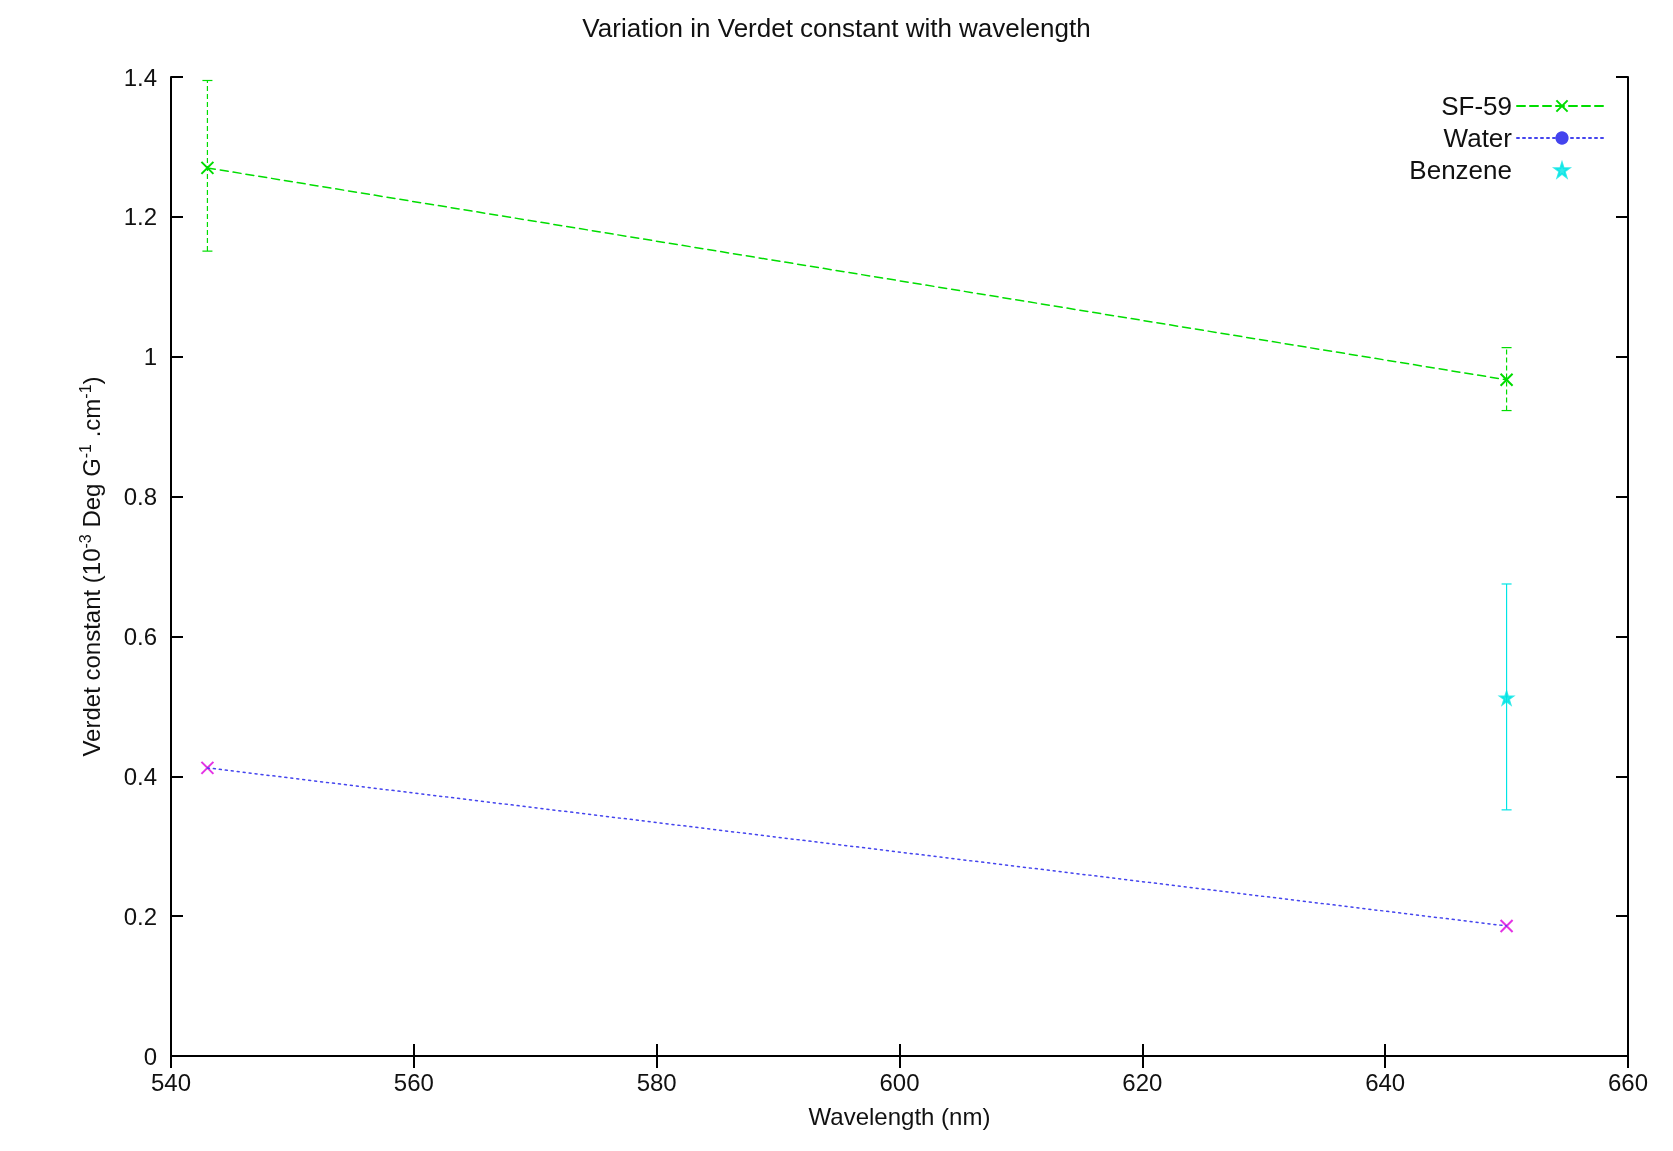 The image size is (1673, 1151). I want to click on legend-label: Water, so click(1478, 138).